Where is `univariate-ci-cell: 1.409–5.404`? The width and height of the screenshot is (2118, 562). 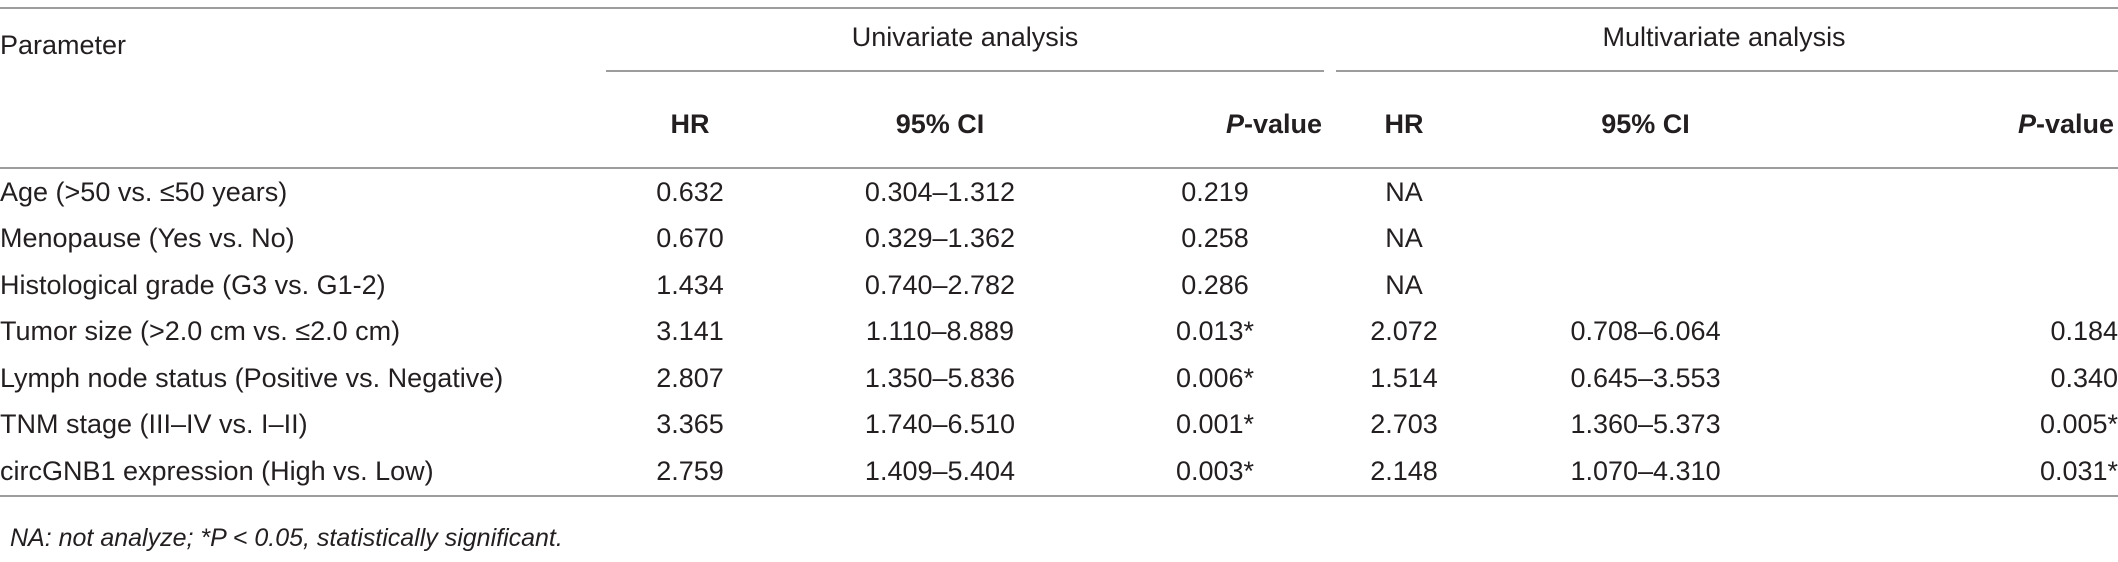 univariate-ci-cell: 1.409–5.404 is located at coordinates (940, 472).